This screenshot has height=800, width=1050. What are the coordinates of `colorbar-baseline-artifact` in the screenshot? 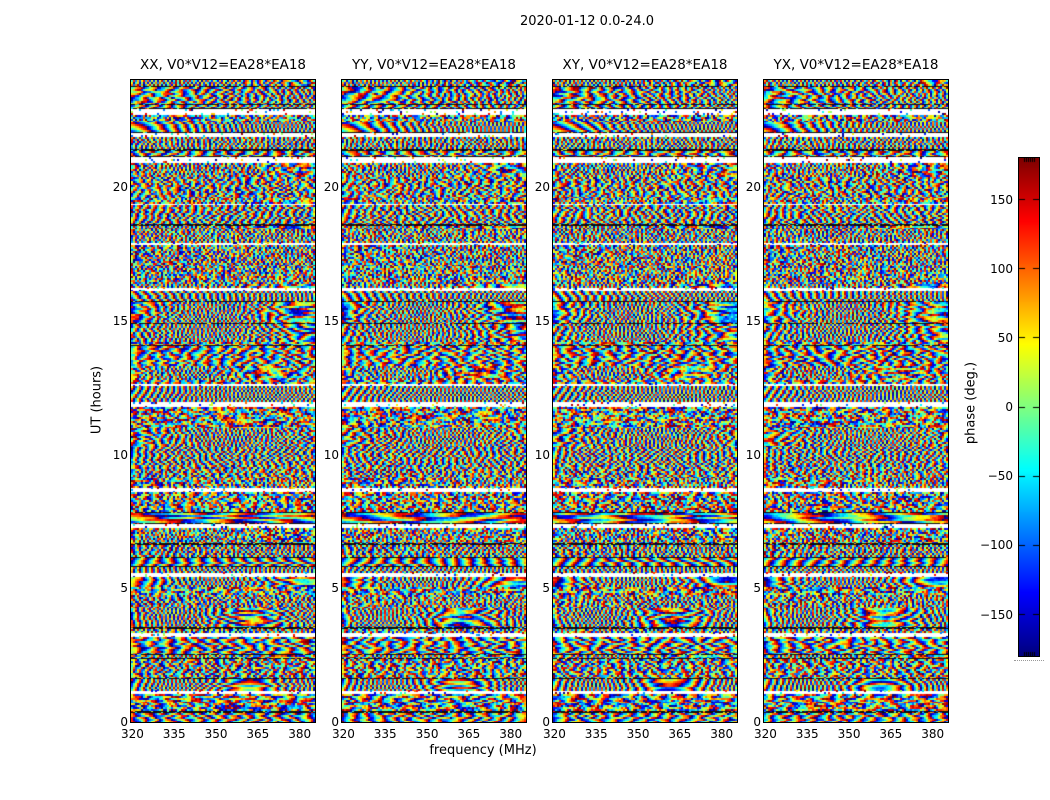 It's located at (1029, 660).